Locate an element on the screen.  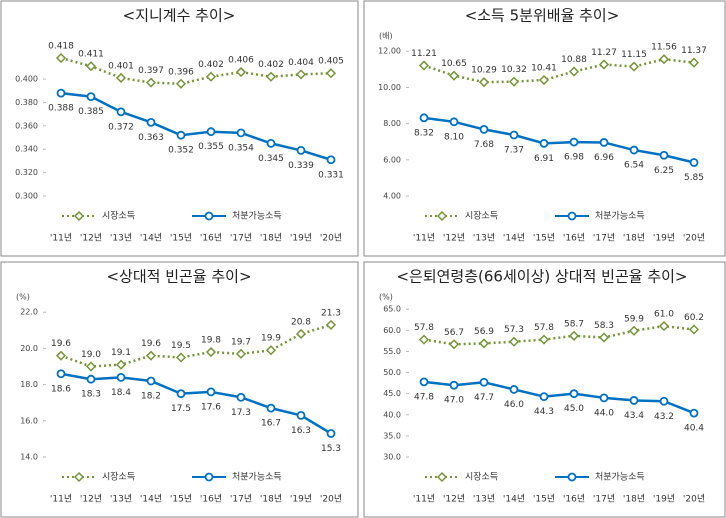
y-tick-label: 16.0 is located at coordinates (29, 420).